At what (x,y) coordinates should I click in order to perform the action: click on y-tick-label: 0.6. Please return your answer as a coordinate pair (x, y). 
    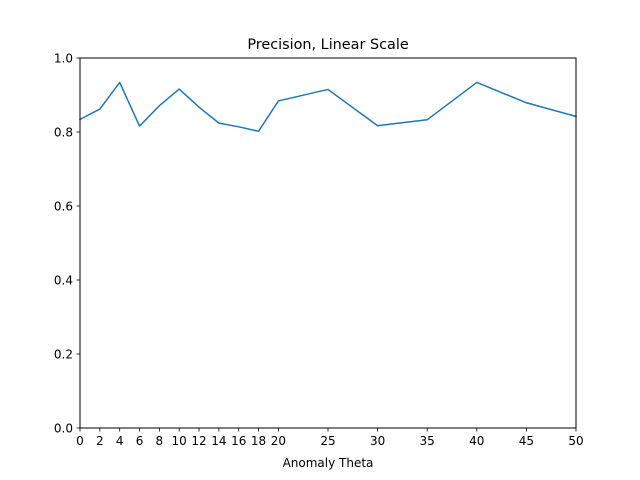
    Looking at the image, I should click on (63, 207).